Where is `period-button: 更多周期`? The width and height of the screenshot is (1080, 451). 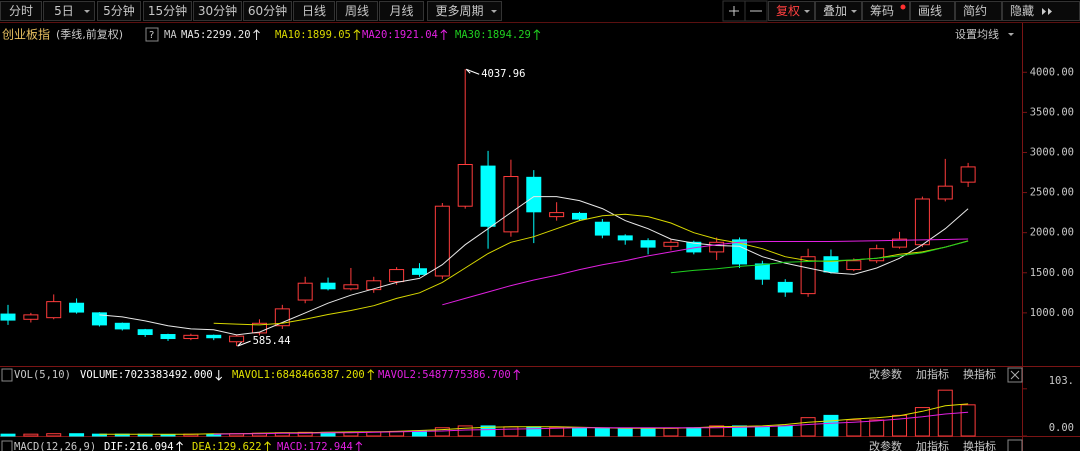 period-button: 更多周期 is located at coordinates (459, 11).